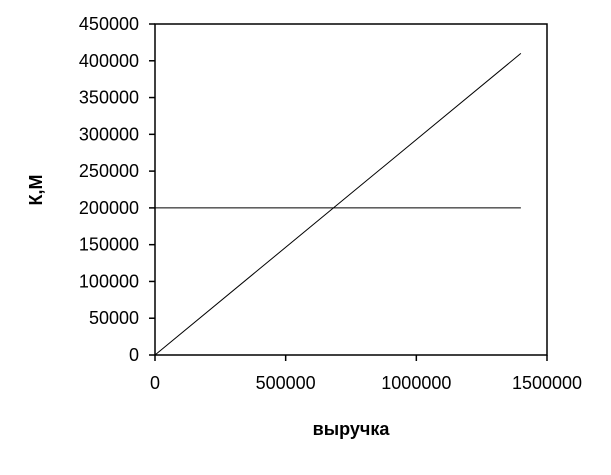 Image resolution: width=611 pixels, height=475 pixels. What do you see at coordinates (114, 318) in the screenshot?
I see `y-tick-label: 50000` at bounding box center [114, 318].